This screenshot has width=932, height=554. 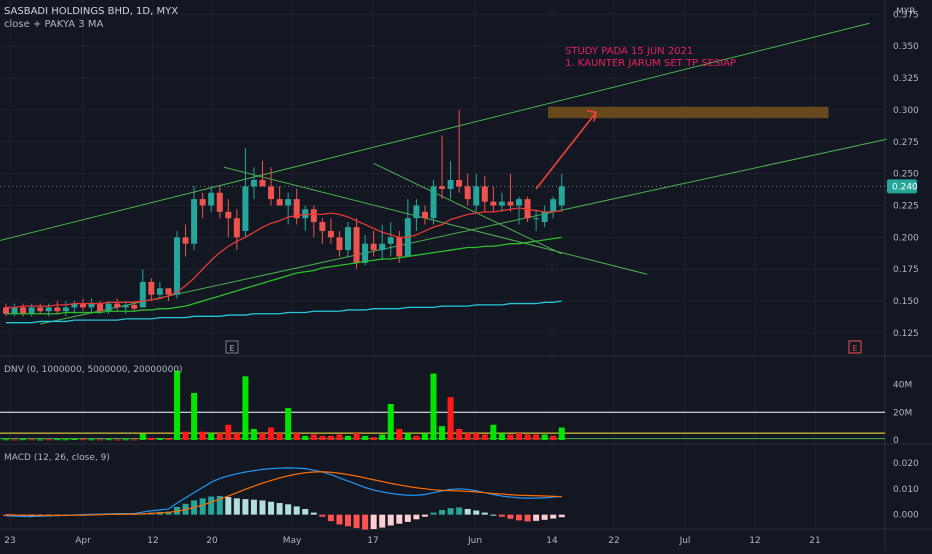 I want to click on volume-pane-title: DNV (0, 1000000, 5000000, 20000000), so click(x=93, y=370).